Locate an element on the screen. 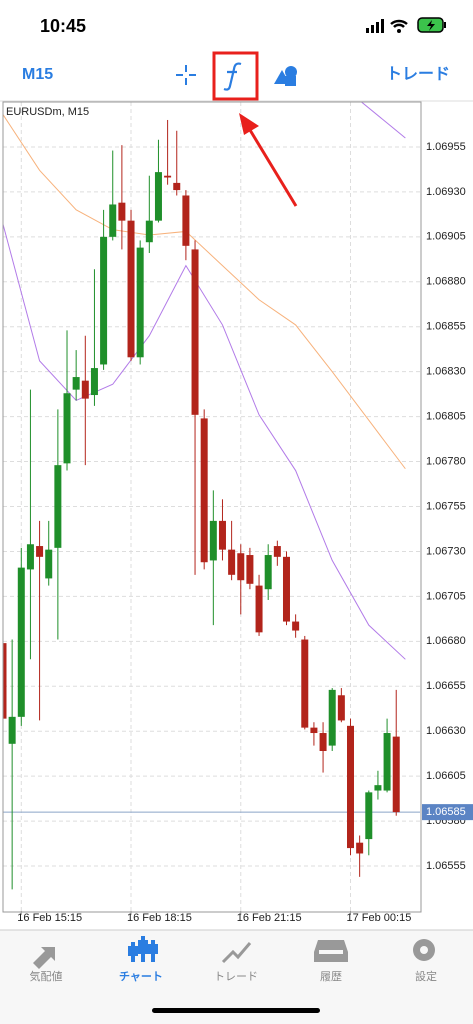 The width and height of the screenshot is (473, 1024). y-tick-label: 1.06555 is located at coordinates (446, 866).